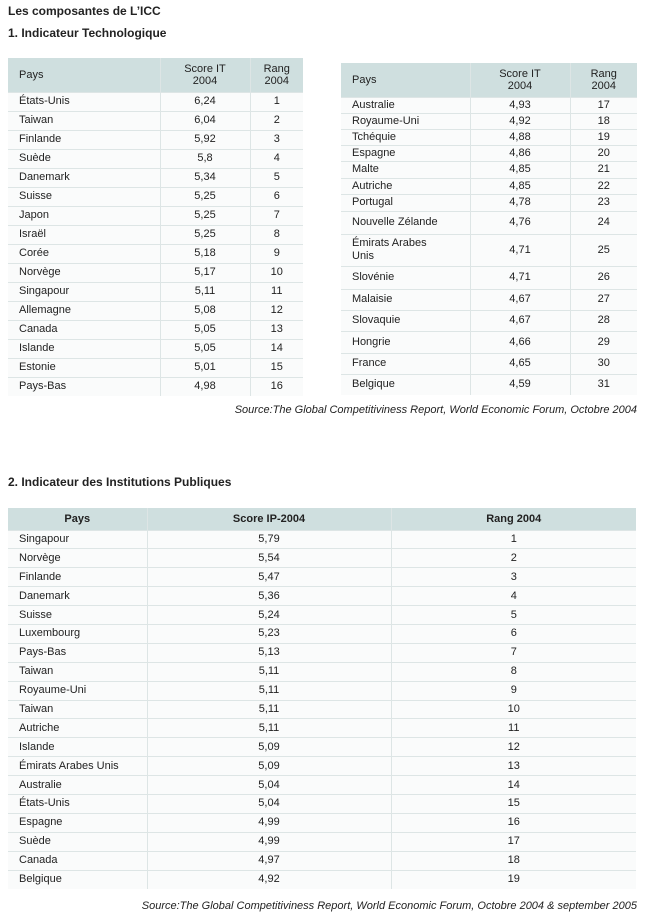 The image size is (645, 918). What do you see at coordinates (77, 558) in the screenshot?
I see `table-cell: Norvège` at bounding box center [77, 558].